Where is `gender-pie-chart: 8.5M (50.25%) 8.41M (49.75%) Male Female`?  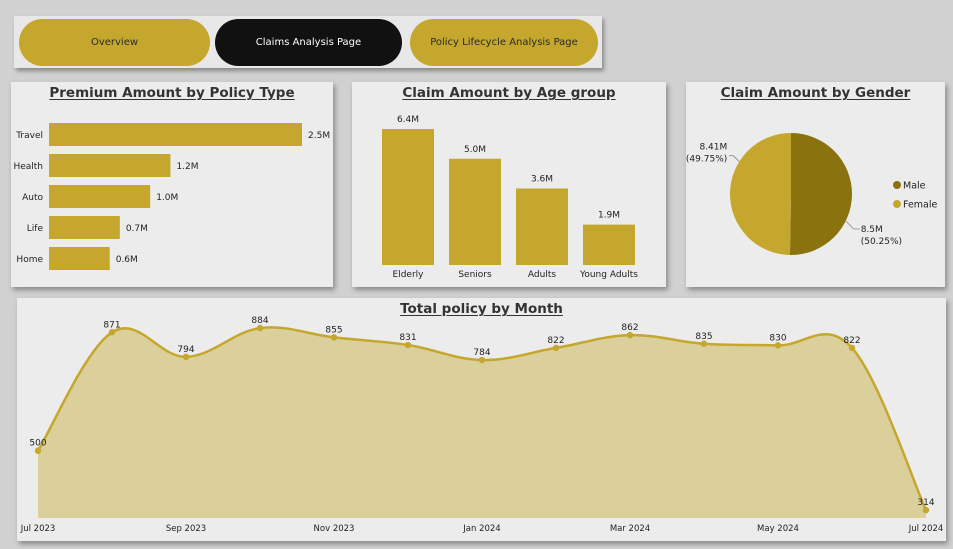
gender-pie-chart: 8.5M (50.25%) 8.41M (49.75%) Male Female is located at coordinates (812, 194).